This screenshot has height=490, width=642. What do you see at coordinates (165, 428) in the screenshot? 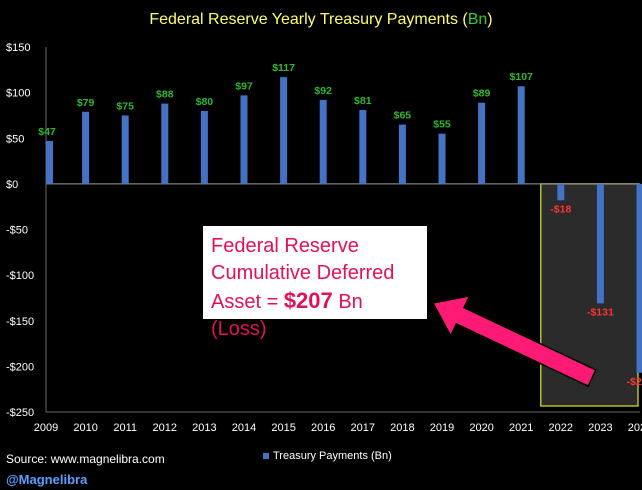
I see `x-tick-label: 2012` at bounding box center [165, 428].